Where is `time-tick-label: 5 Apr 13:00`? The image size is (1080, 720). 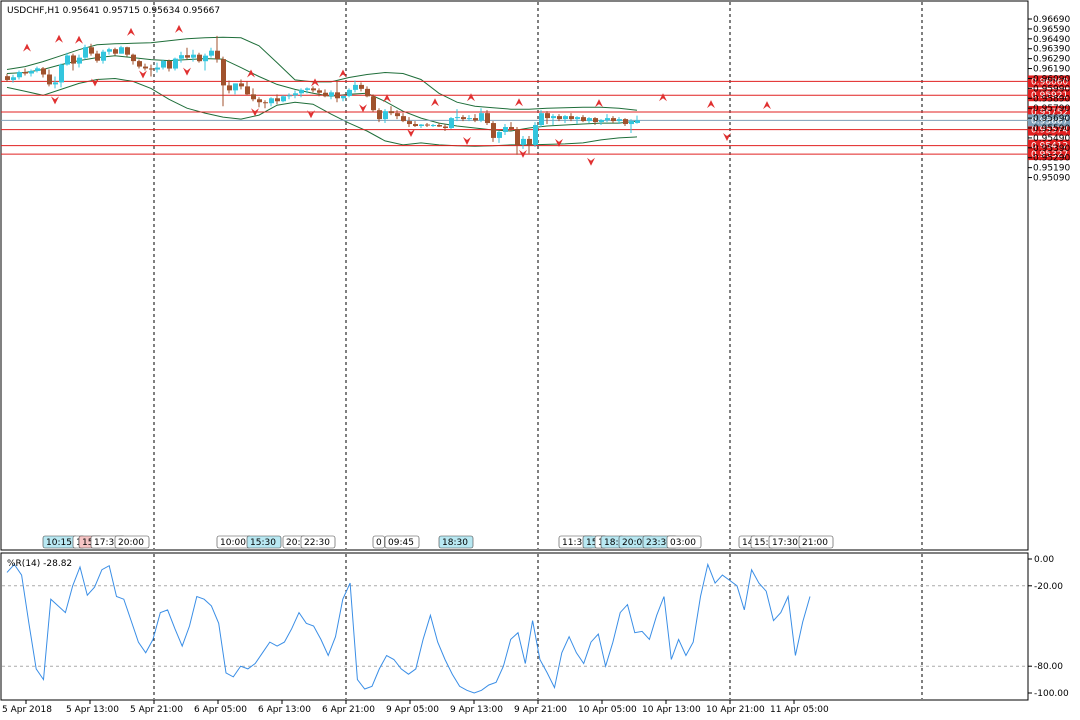
time-tick-label: 5 Apr 13:00 is located at coordinates (92, 710).